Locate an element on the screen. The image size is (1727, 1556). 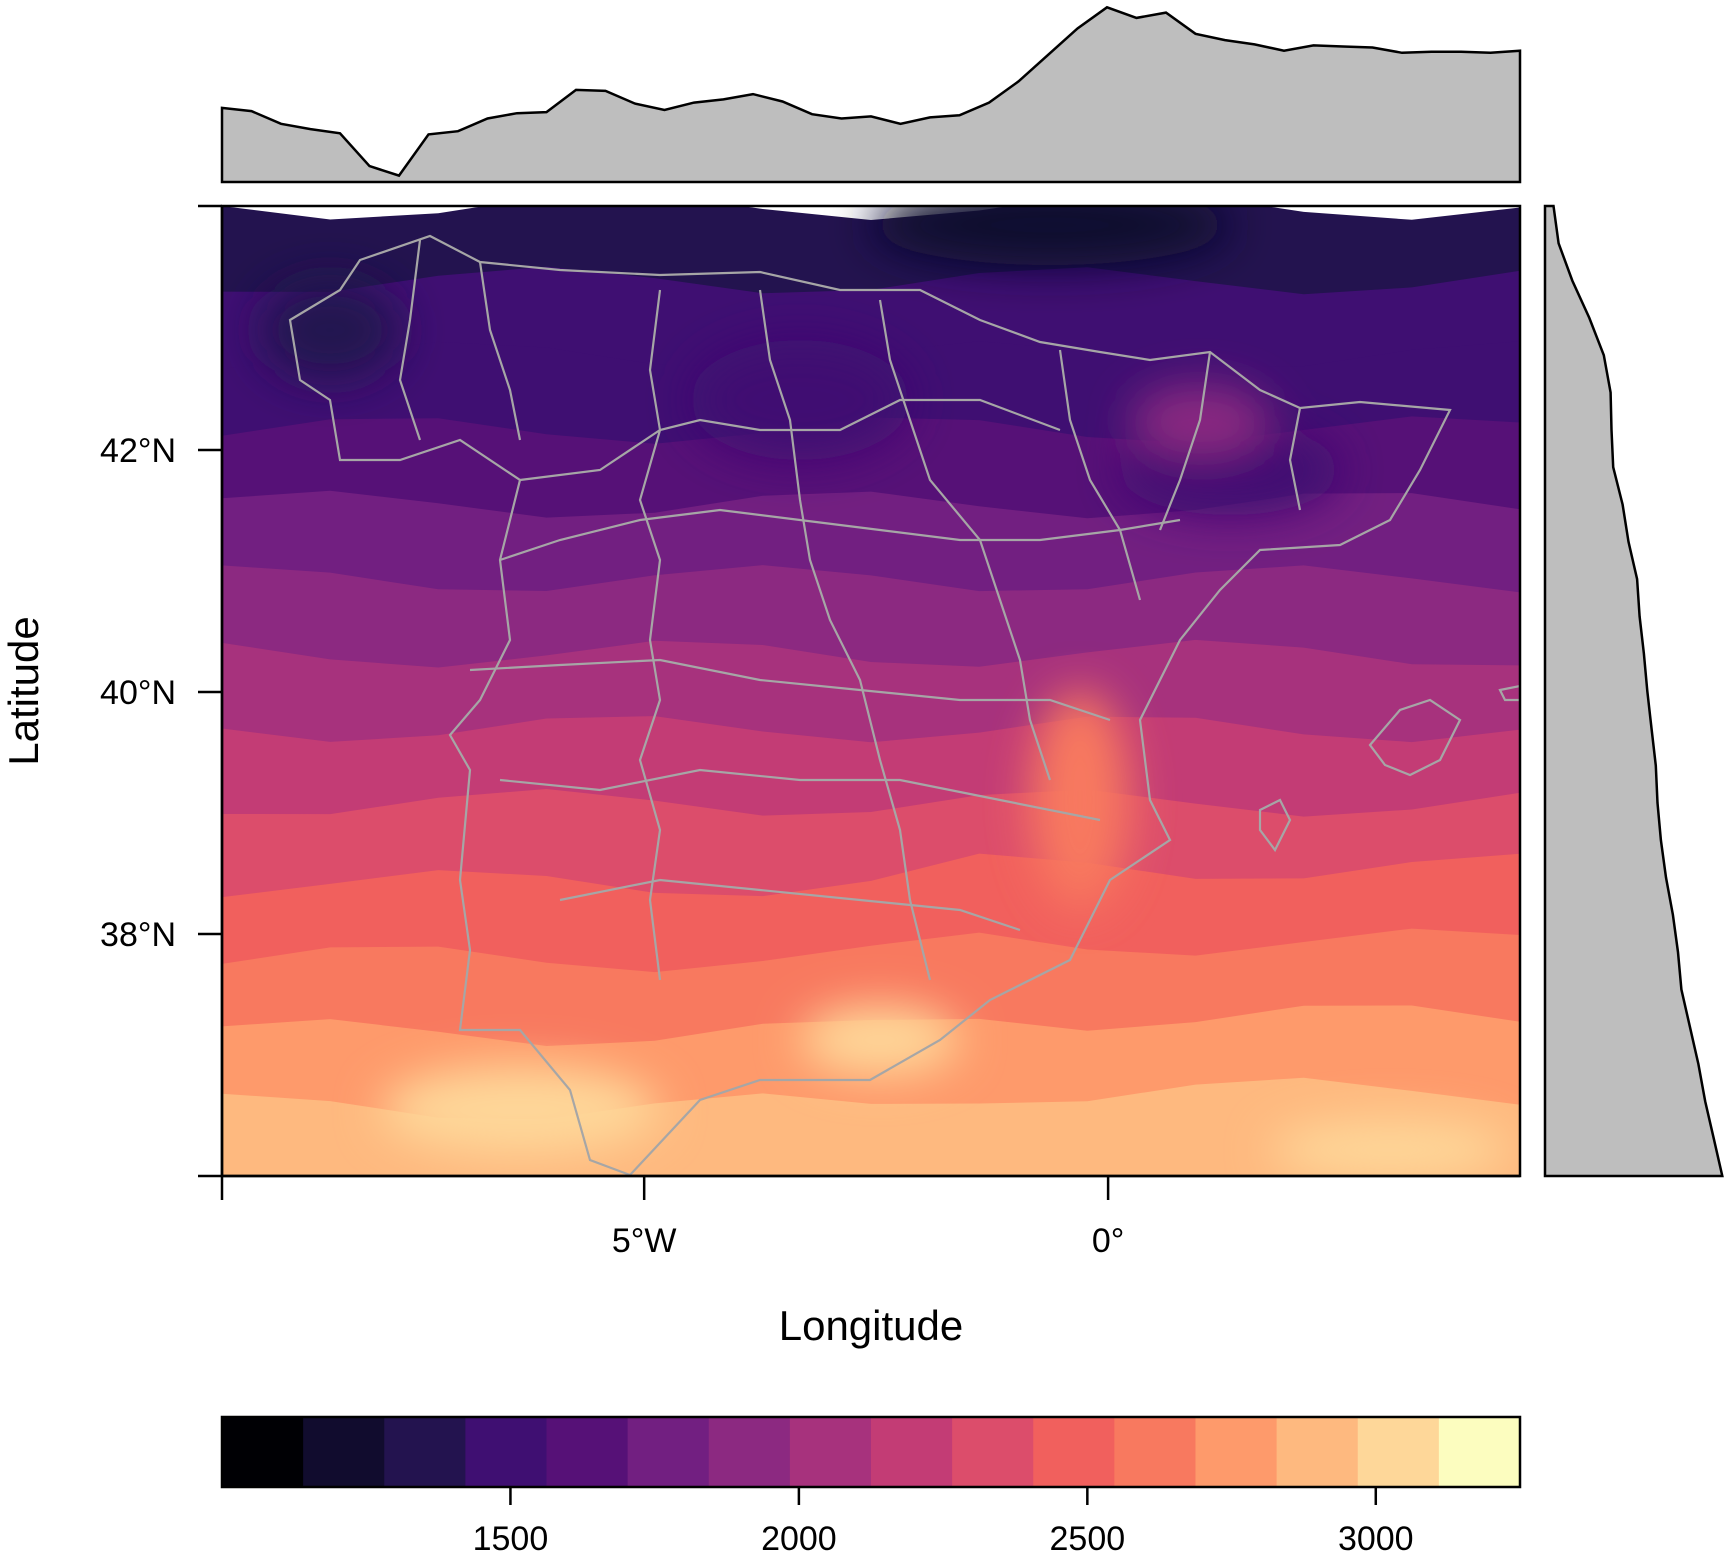
colorbar-tick-label: 2000 is located at coordinates (799, 1538).